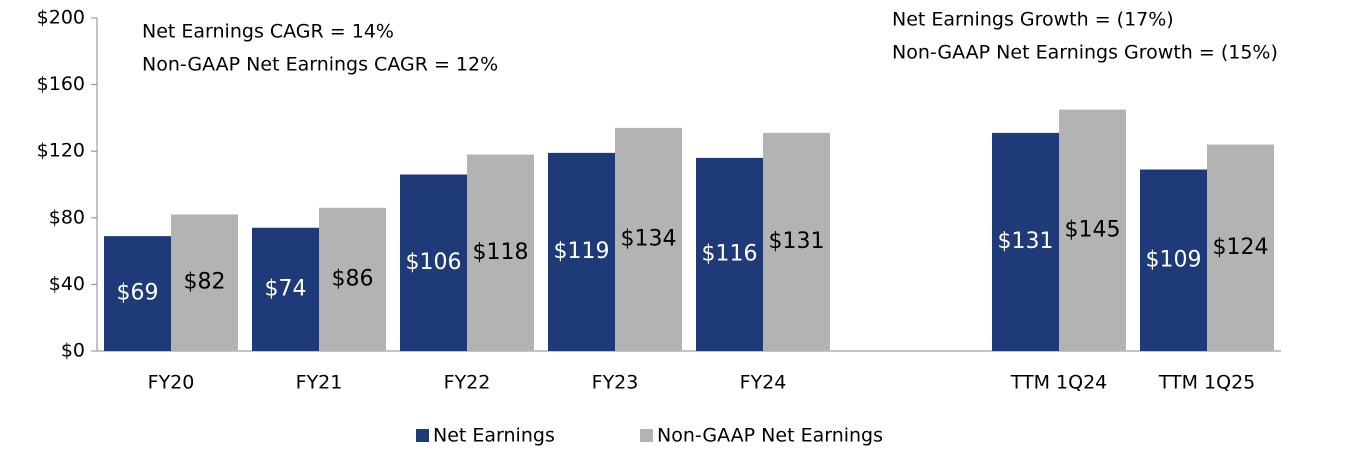  I want to click on y-tick-label: $200, so click(61, 18).